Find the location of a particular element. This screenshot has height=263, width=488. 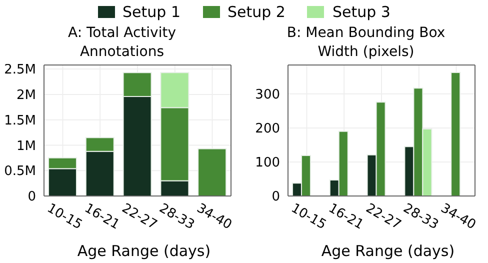

y-tick-label: 2M is located at coordinates (26, 96).